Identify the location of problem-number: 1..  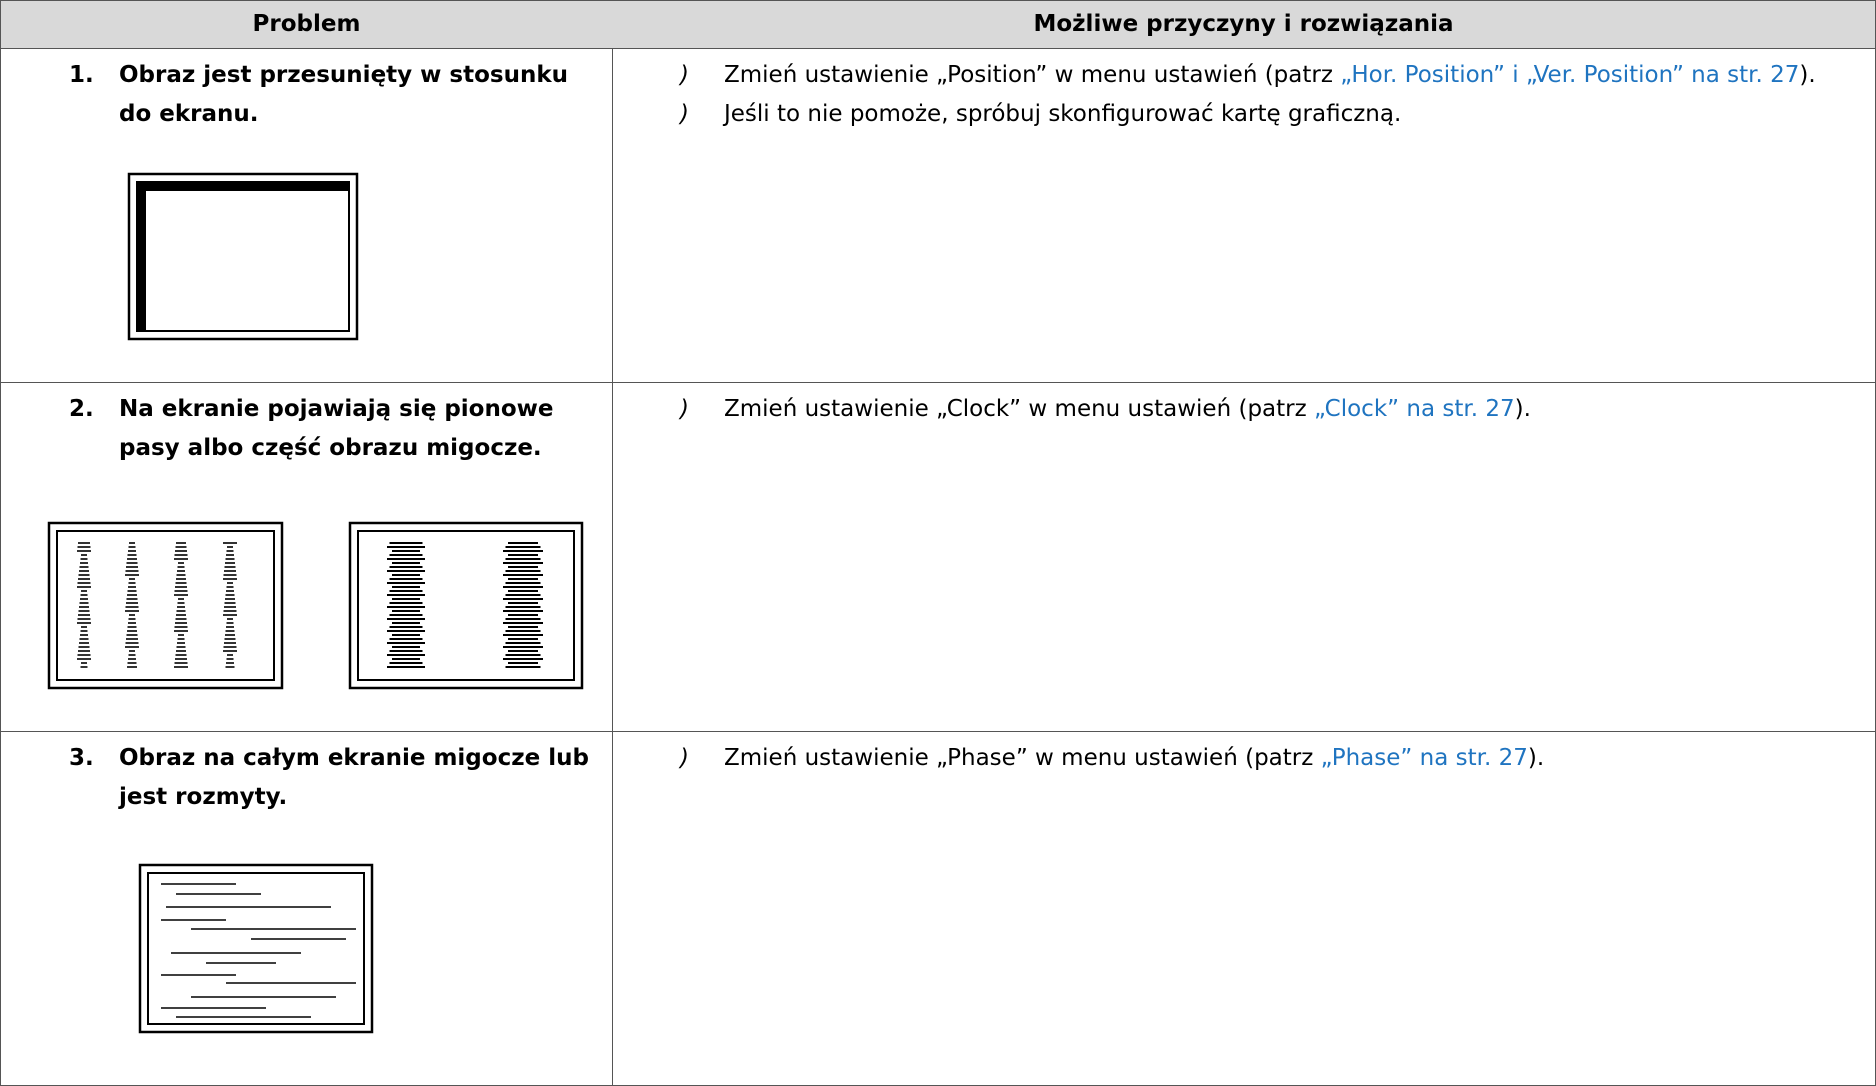
(81, 75).